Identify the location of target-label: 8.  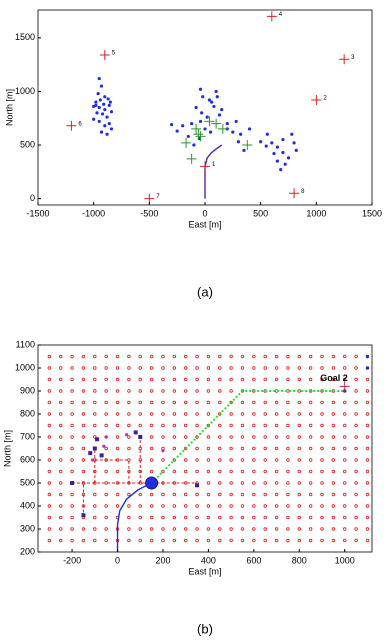
(303, 192).